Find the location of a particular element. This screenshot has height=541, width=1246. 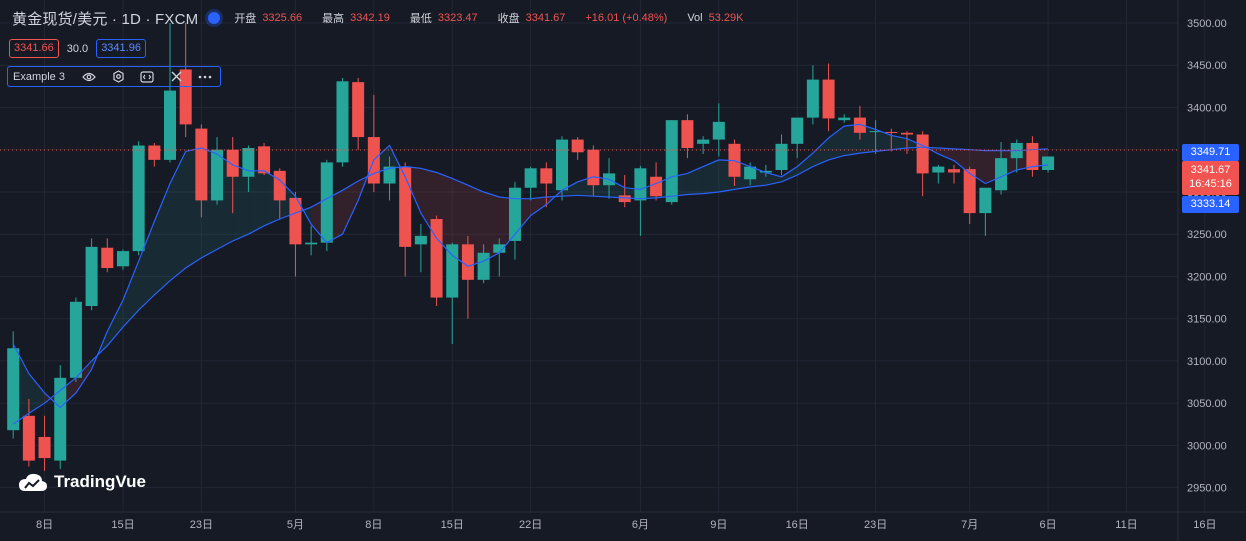

x-tick-label: 6月 is located at coordinates (640, 525).